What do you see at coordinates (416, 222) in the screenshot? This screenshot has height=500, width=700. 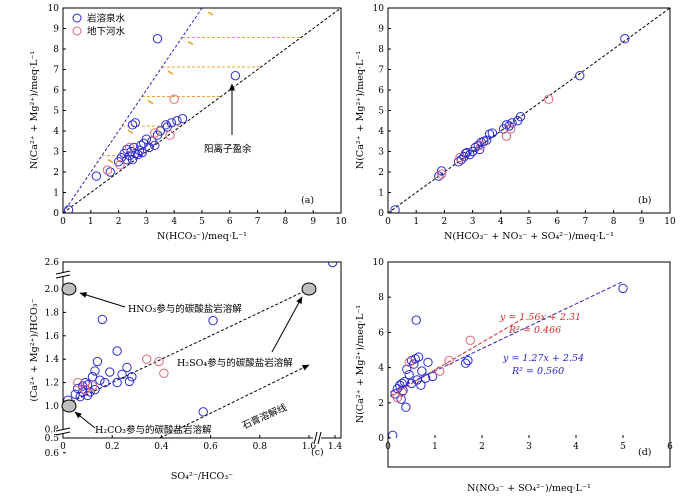 I see `panel-b-xtick-label: 1` at bounding box center [416, 222].